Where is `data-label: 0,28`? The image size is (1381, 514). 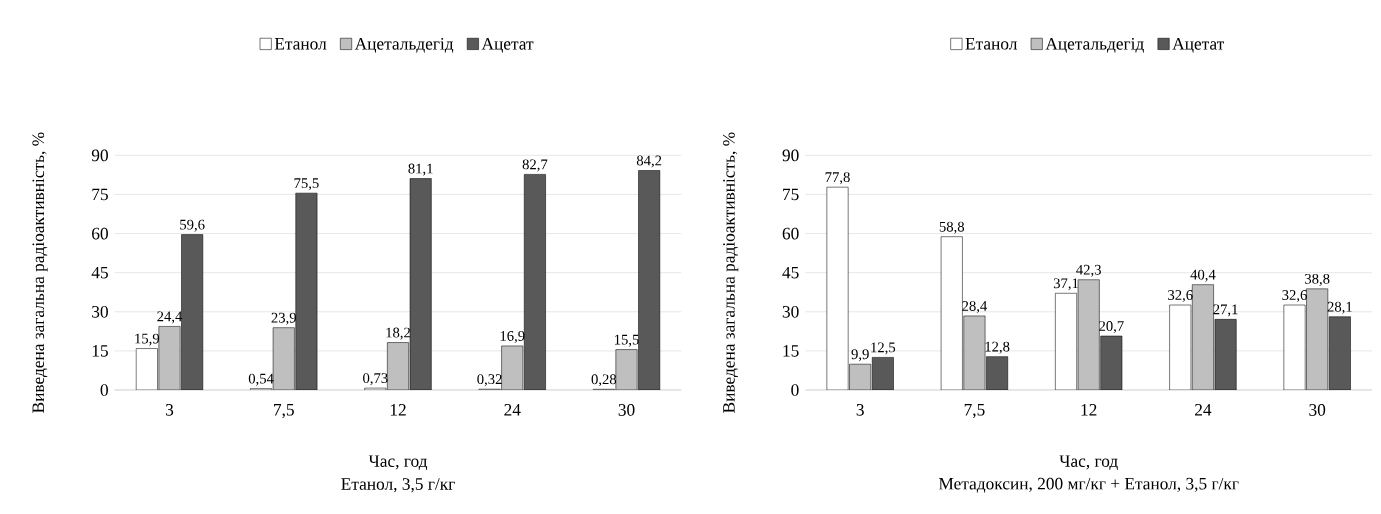
data-label: 0,28 is located at coordinates (604, 380).